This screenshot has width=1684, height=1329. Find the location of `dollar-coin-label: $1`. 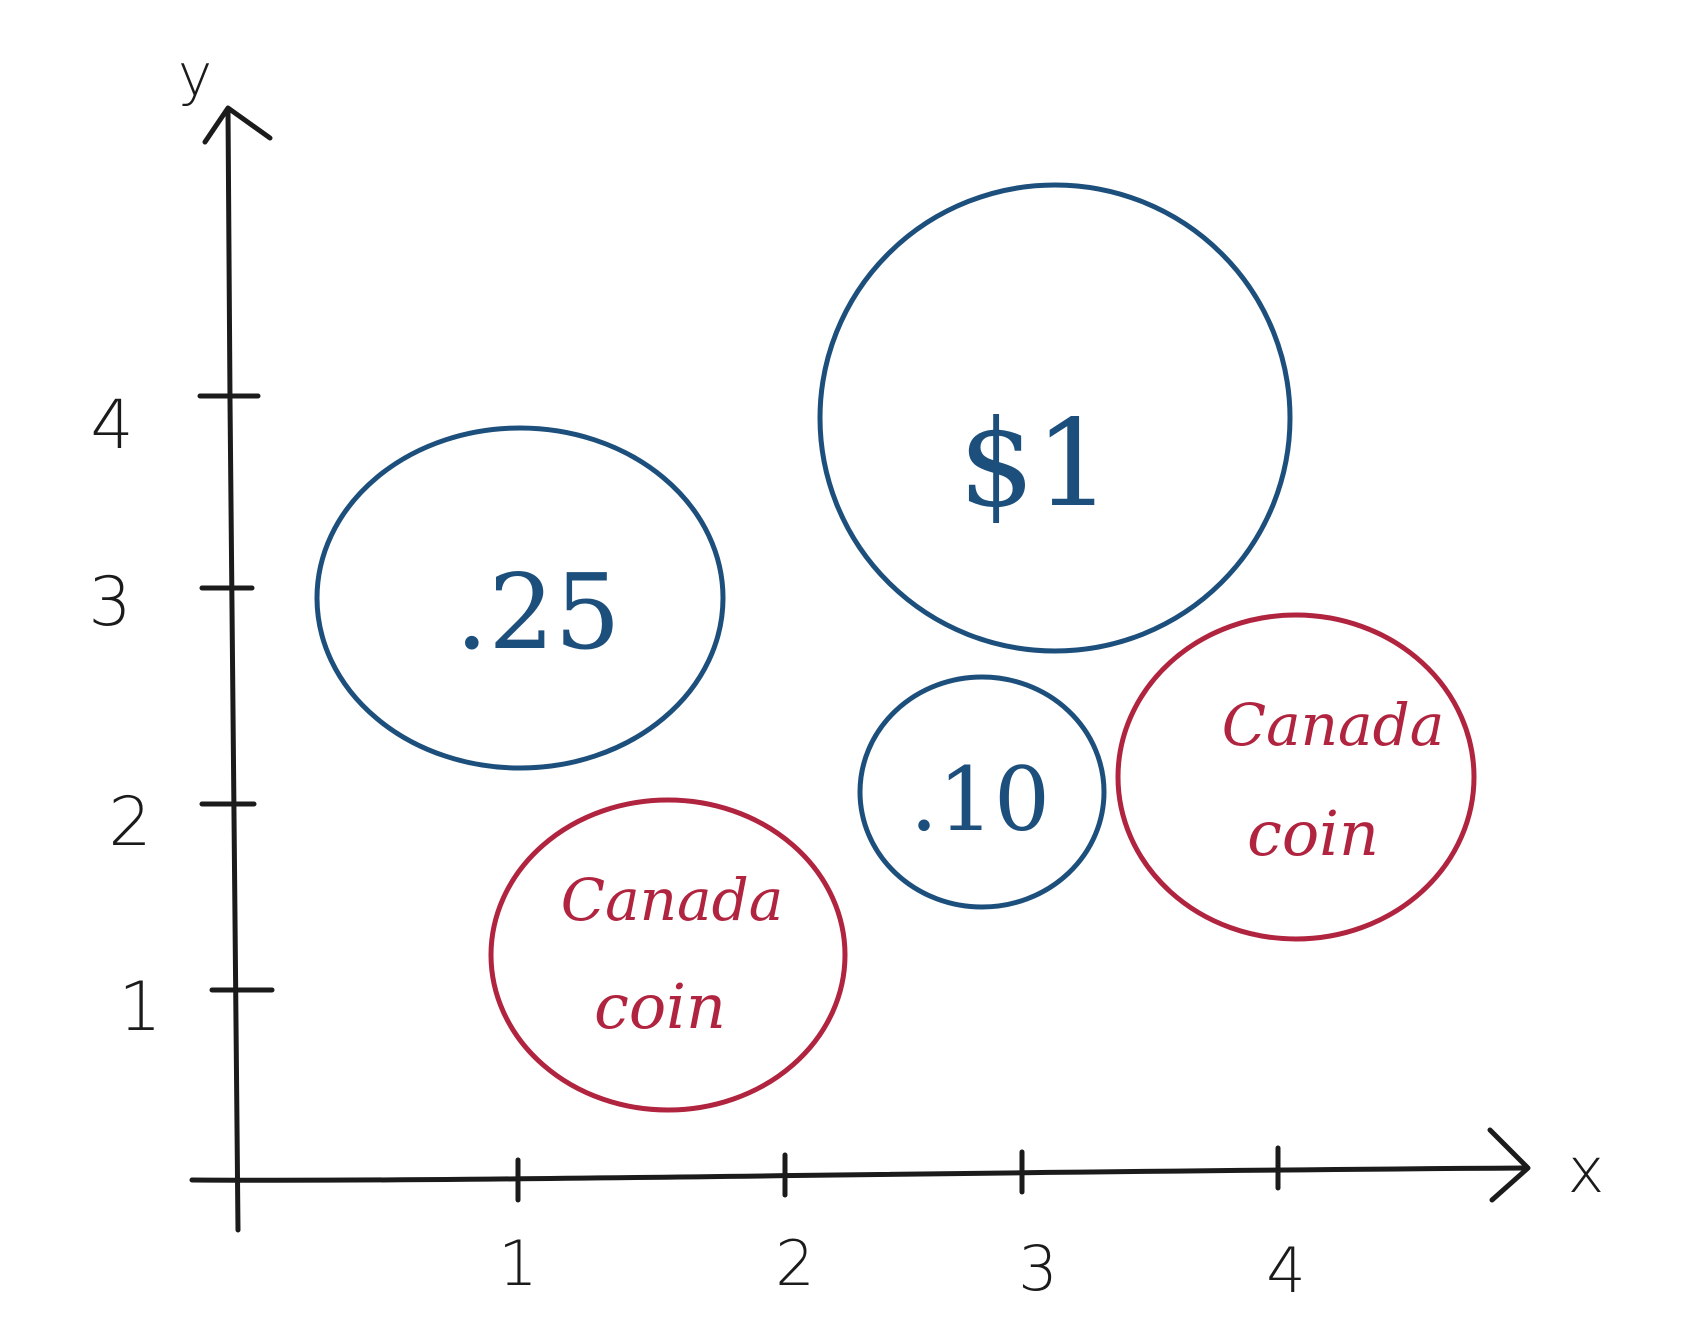

dollar-coin-label: $1 is located at coordinates (1035, 464).